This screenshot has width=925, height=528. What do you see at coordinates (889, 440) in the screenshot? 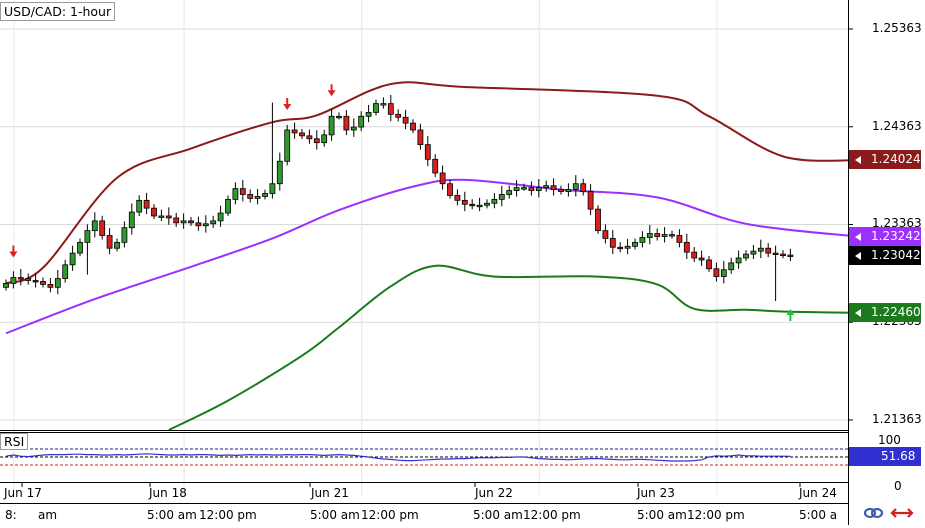
I see `rsi-tick-100: 100` at bounding box center [889, 440].